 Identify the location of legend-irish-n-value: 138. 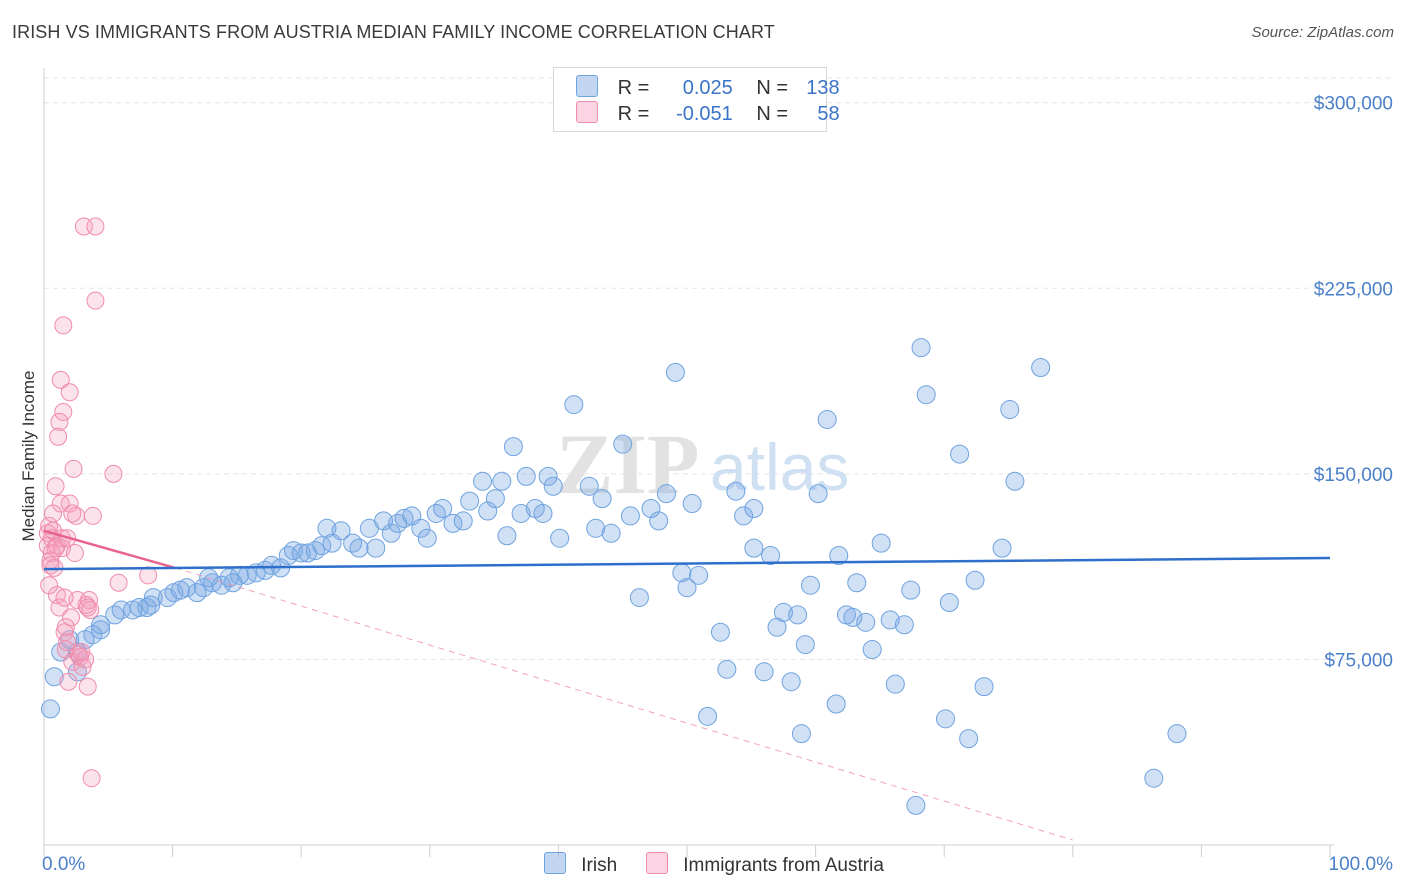
(823, 88).